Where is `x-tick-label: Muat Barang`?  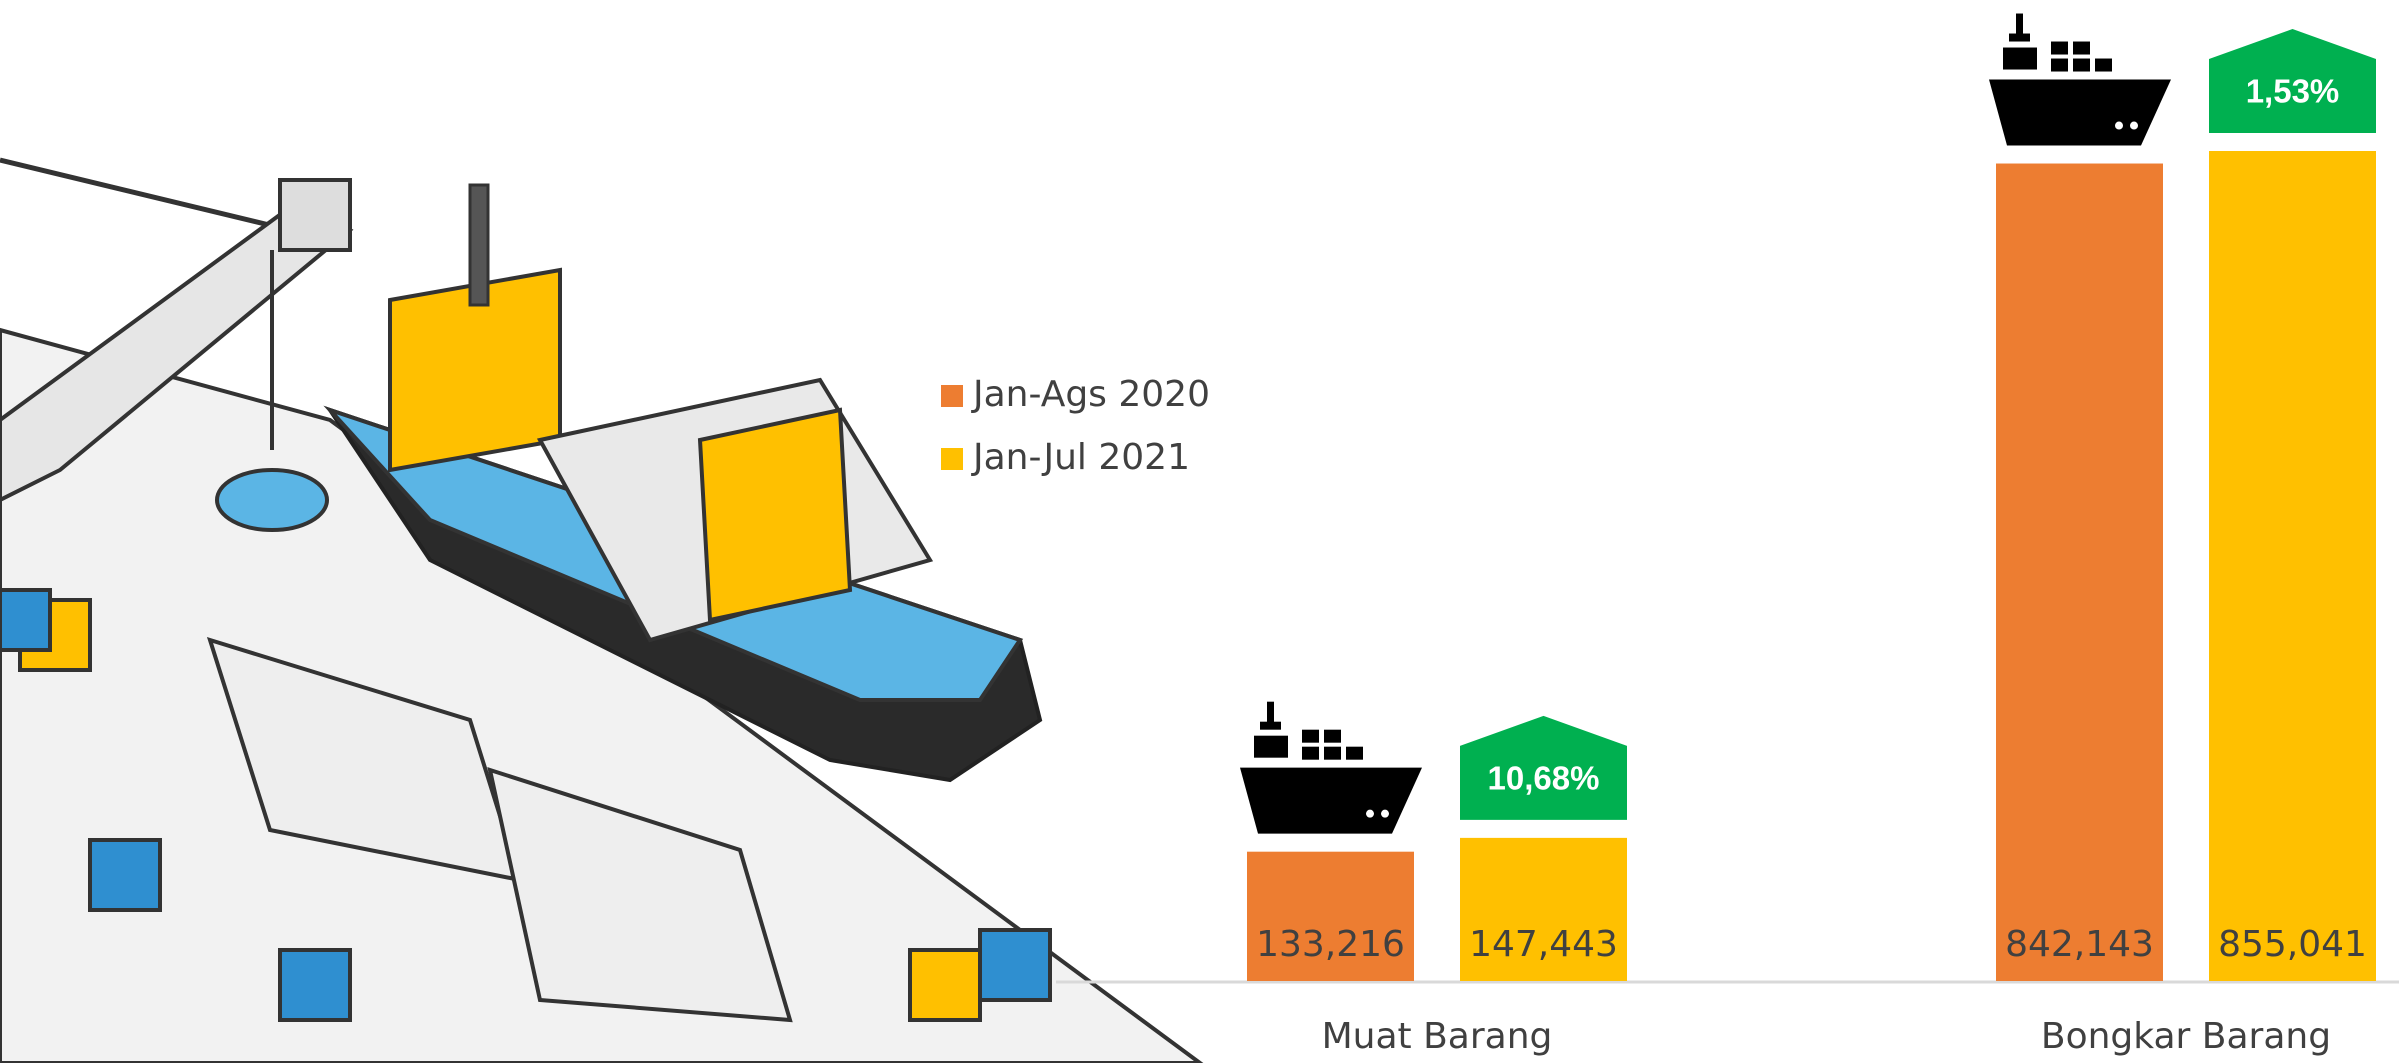 x-tick-label: Muat Barang is located at coordinates (1437, 1036).